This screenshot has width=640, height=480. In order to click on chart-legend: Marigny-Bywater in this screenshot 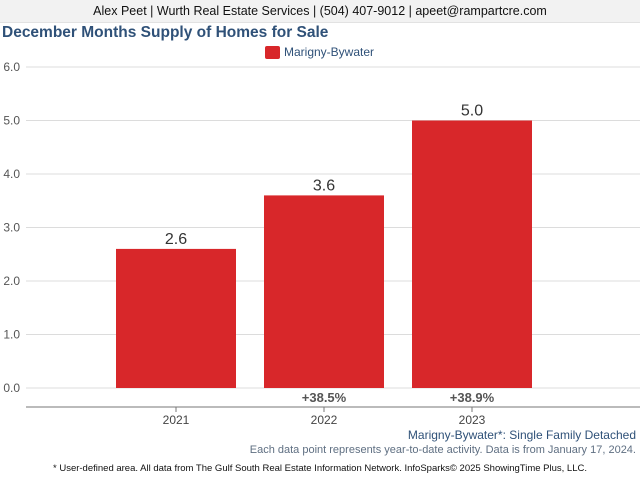, I will do `click(319, 52)`.